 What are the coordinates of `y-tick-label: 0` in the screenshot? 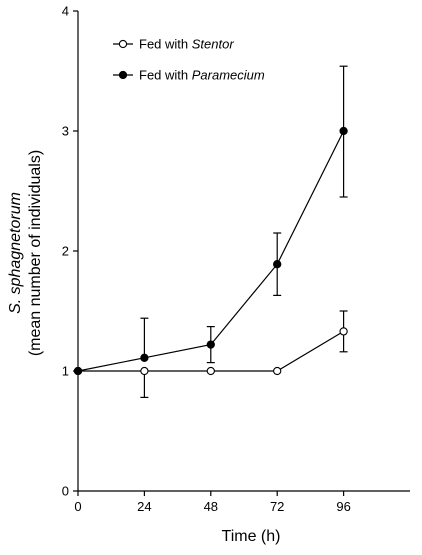 It's located at (65, 491).